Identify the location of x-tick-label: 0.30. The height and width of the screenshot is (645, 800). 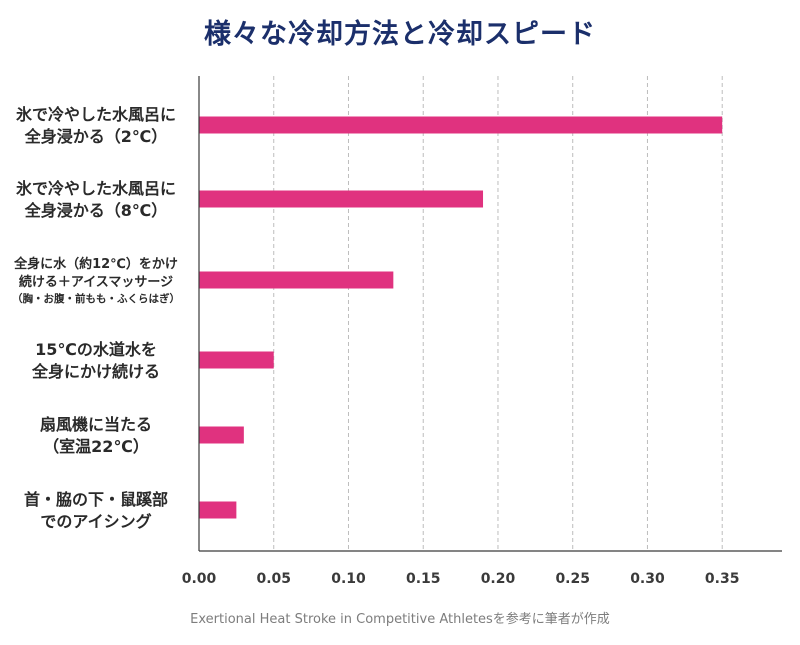
(647, 579).